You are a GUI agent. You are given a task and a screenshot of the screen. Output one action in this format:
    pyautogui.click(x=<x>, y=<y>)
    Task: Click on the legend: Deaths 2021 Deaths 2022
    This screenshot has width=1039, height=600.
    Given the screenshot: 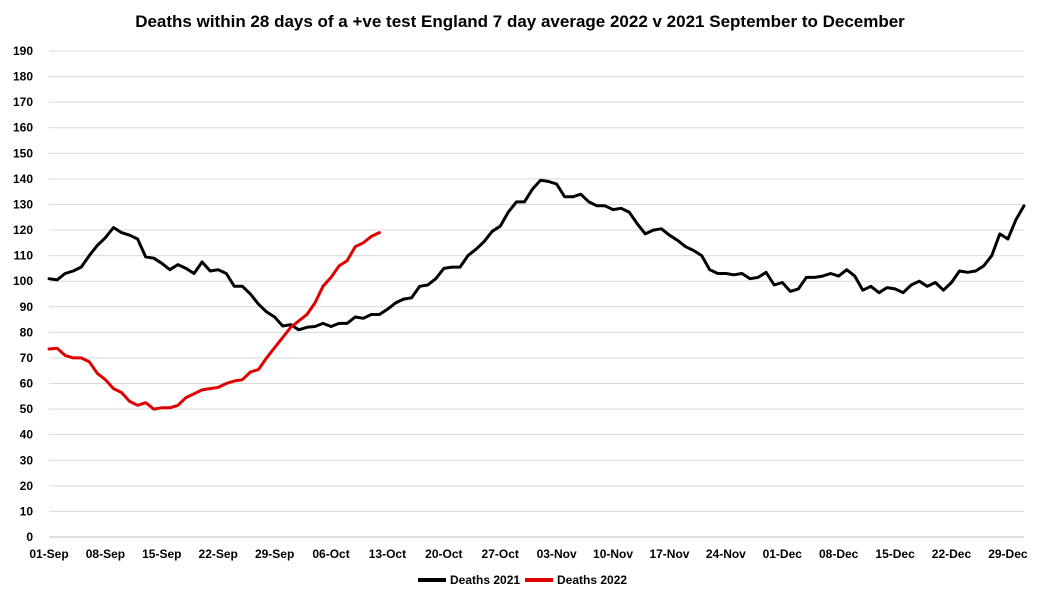 What is the action you would take?
    pyautogui.click(x=522, y=580)
    